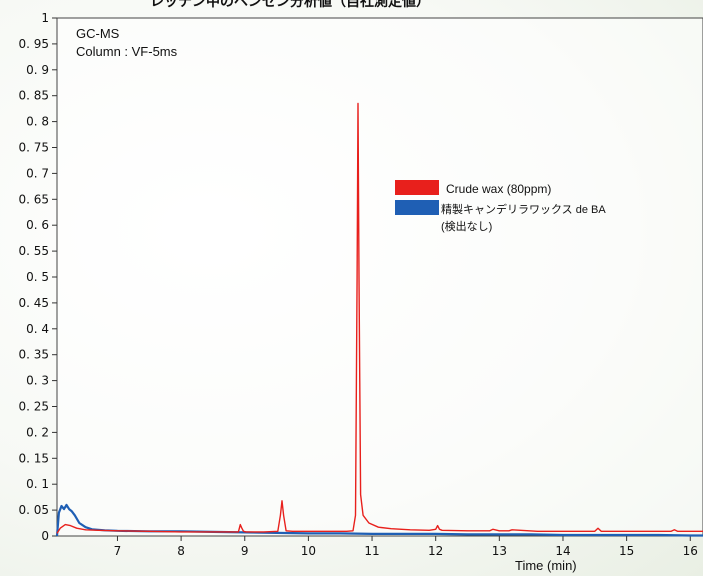  What do you see at coordinates (245, 551) in the screenshot?
I see `x-tick-label: 9` at bounding box center [245, 551].